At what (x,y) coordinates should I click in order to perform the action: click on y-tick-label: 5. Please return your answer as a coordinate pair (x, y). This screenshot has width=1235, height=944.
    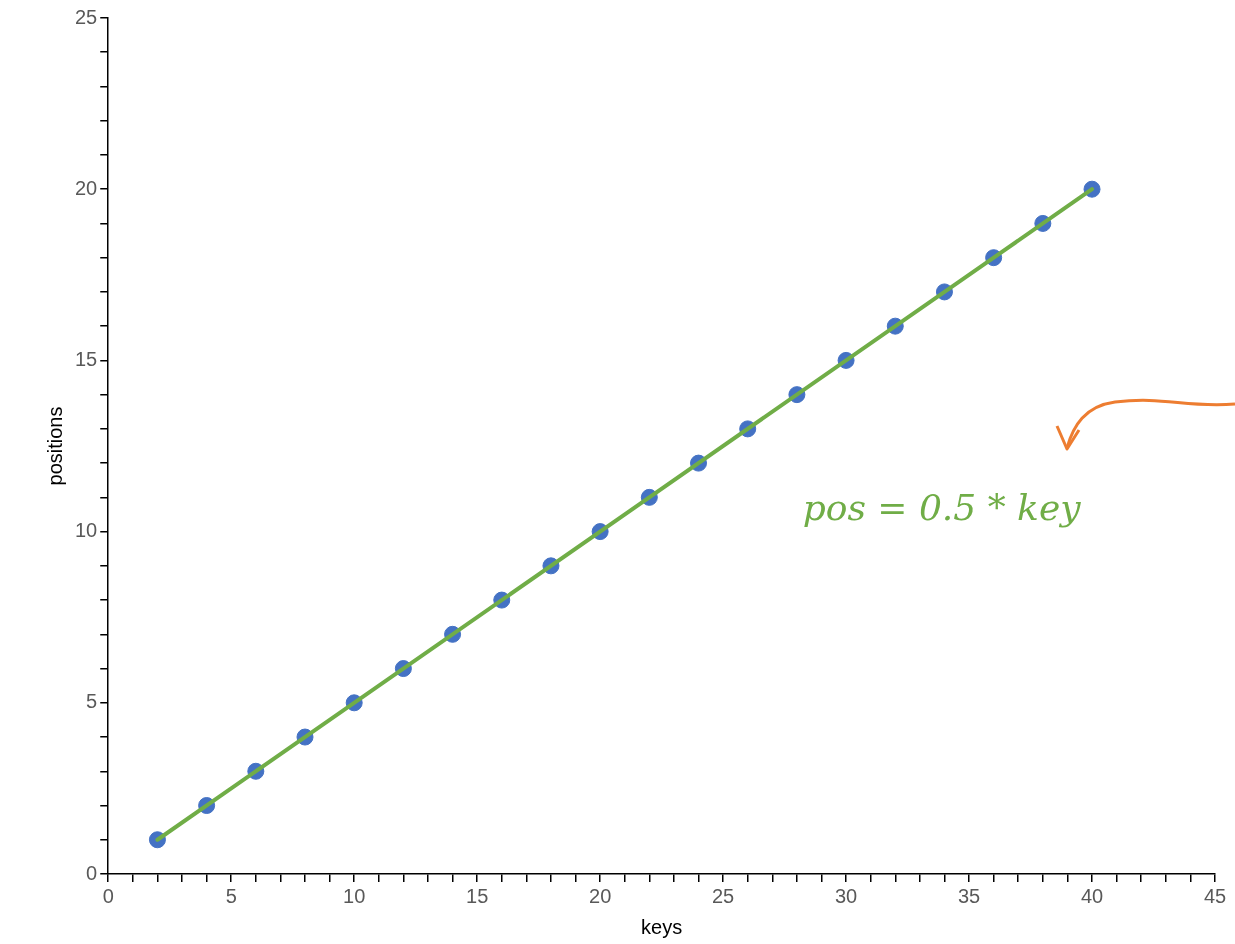
    Looking at the image, I should click on (92, 701).